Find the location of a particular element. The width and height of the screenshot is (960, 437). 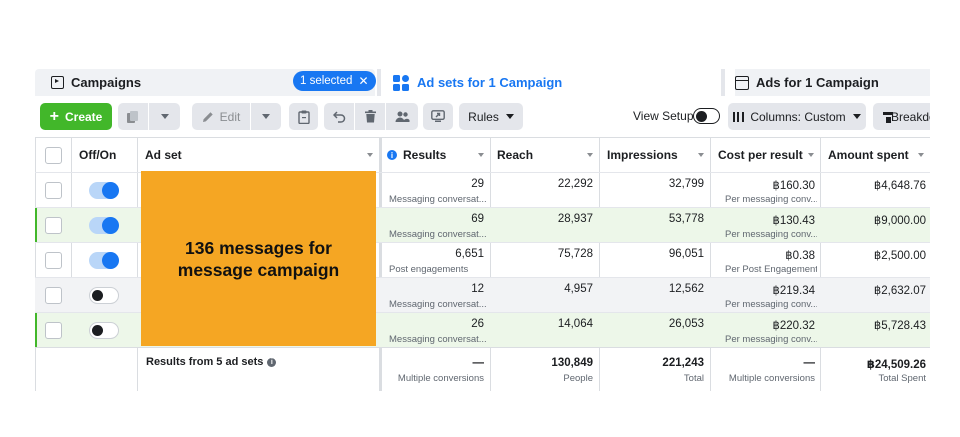

summary-results-sub: Multiple conversions is located at coordinates (440, 378).